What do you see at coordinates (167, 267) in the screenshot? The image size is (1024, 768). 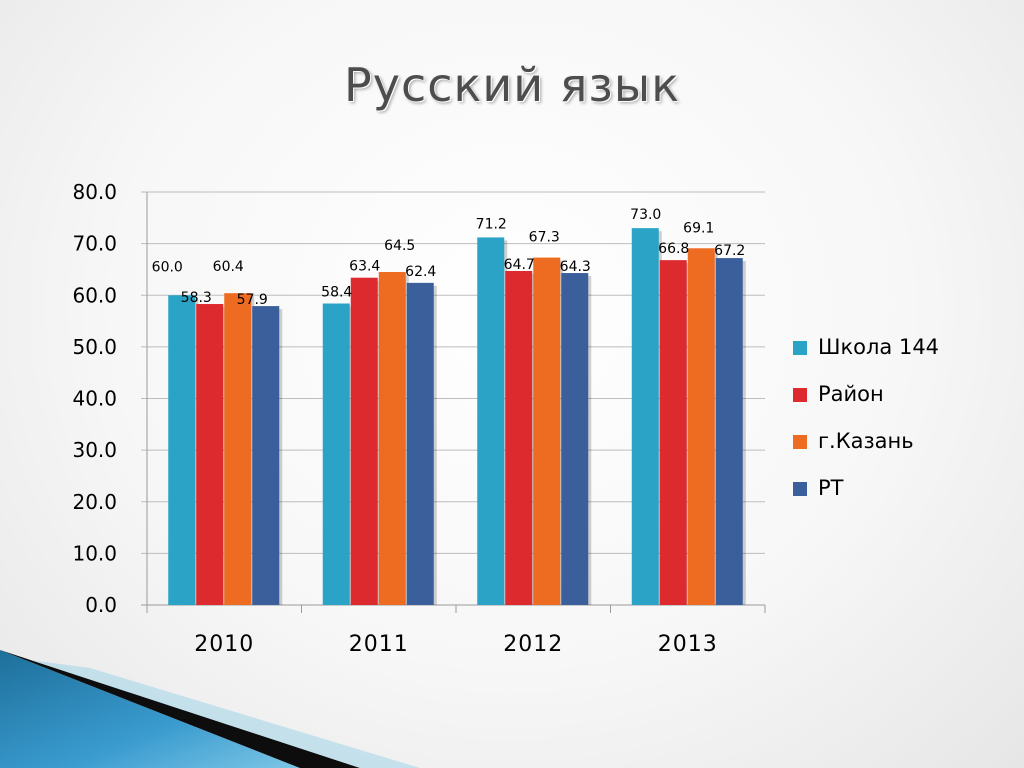 I see `data-label: 60.0` at bounding box center [167, 267].